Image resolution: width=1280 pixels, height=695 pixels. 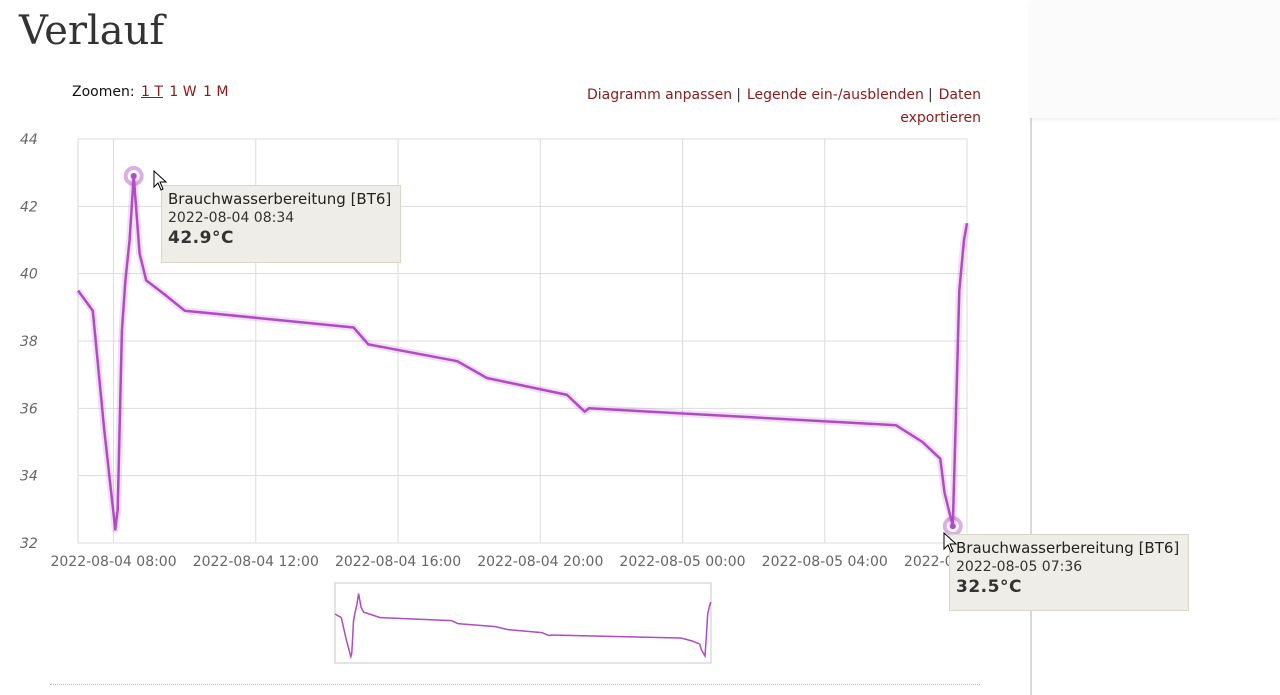 What do you see at coordinates (29, 477) in the screenshot?
I see `y-tick-label: 34` at bounding box center [29, 477].